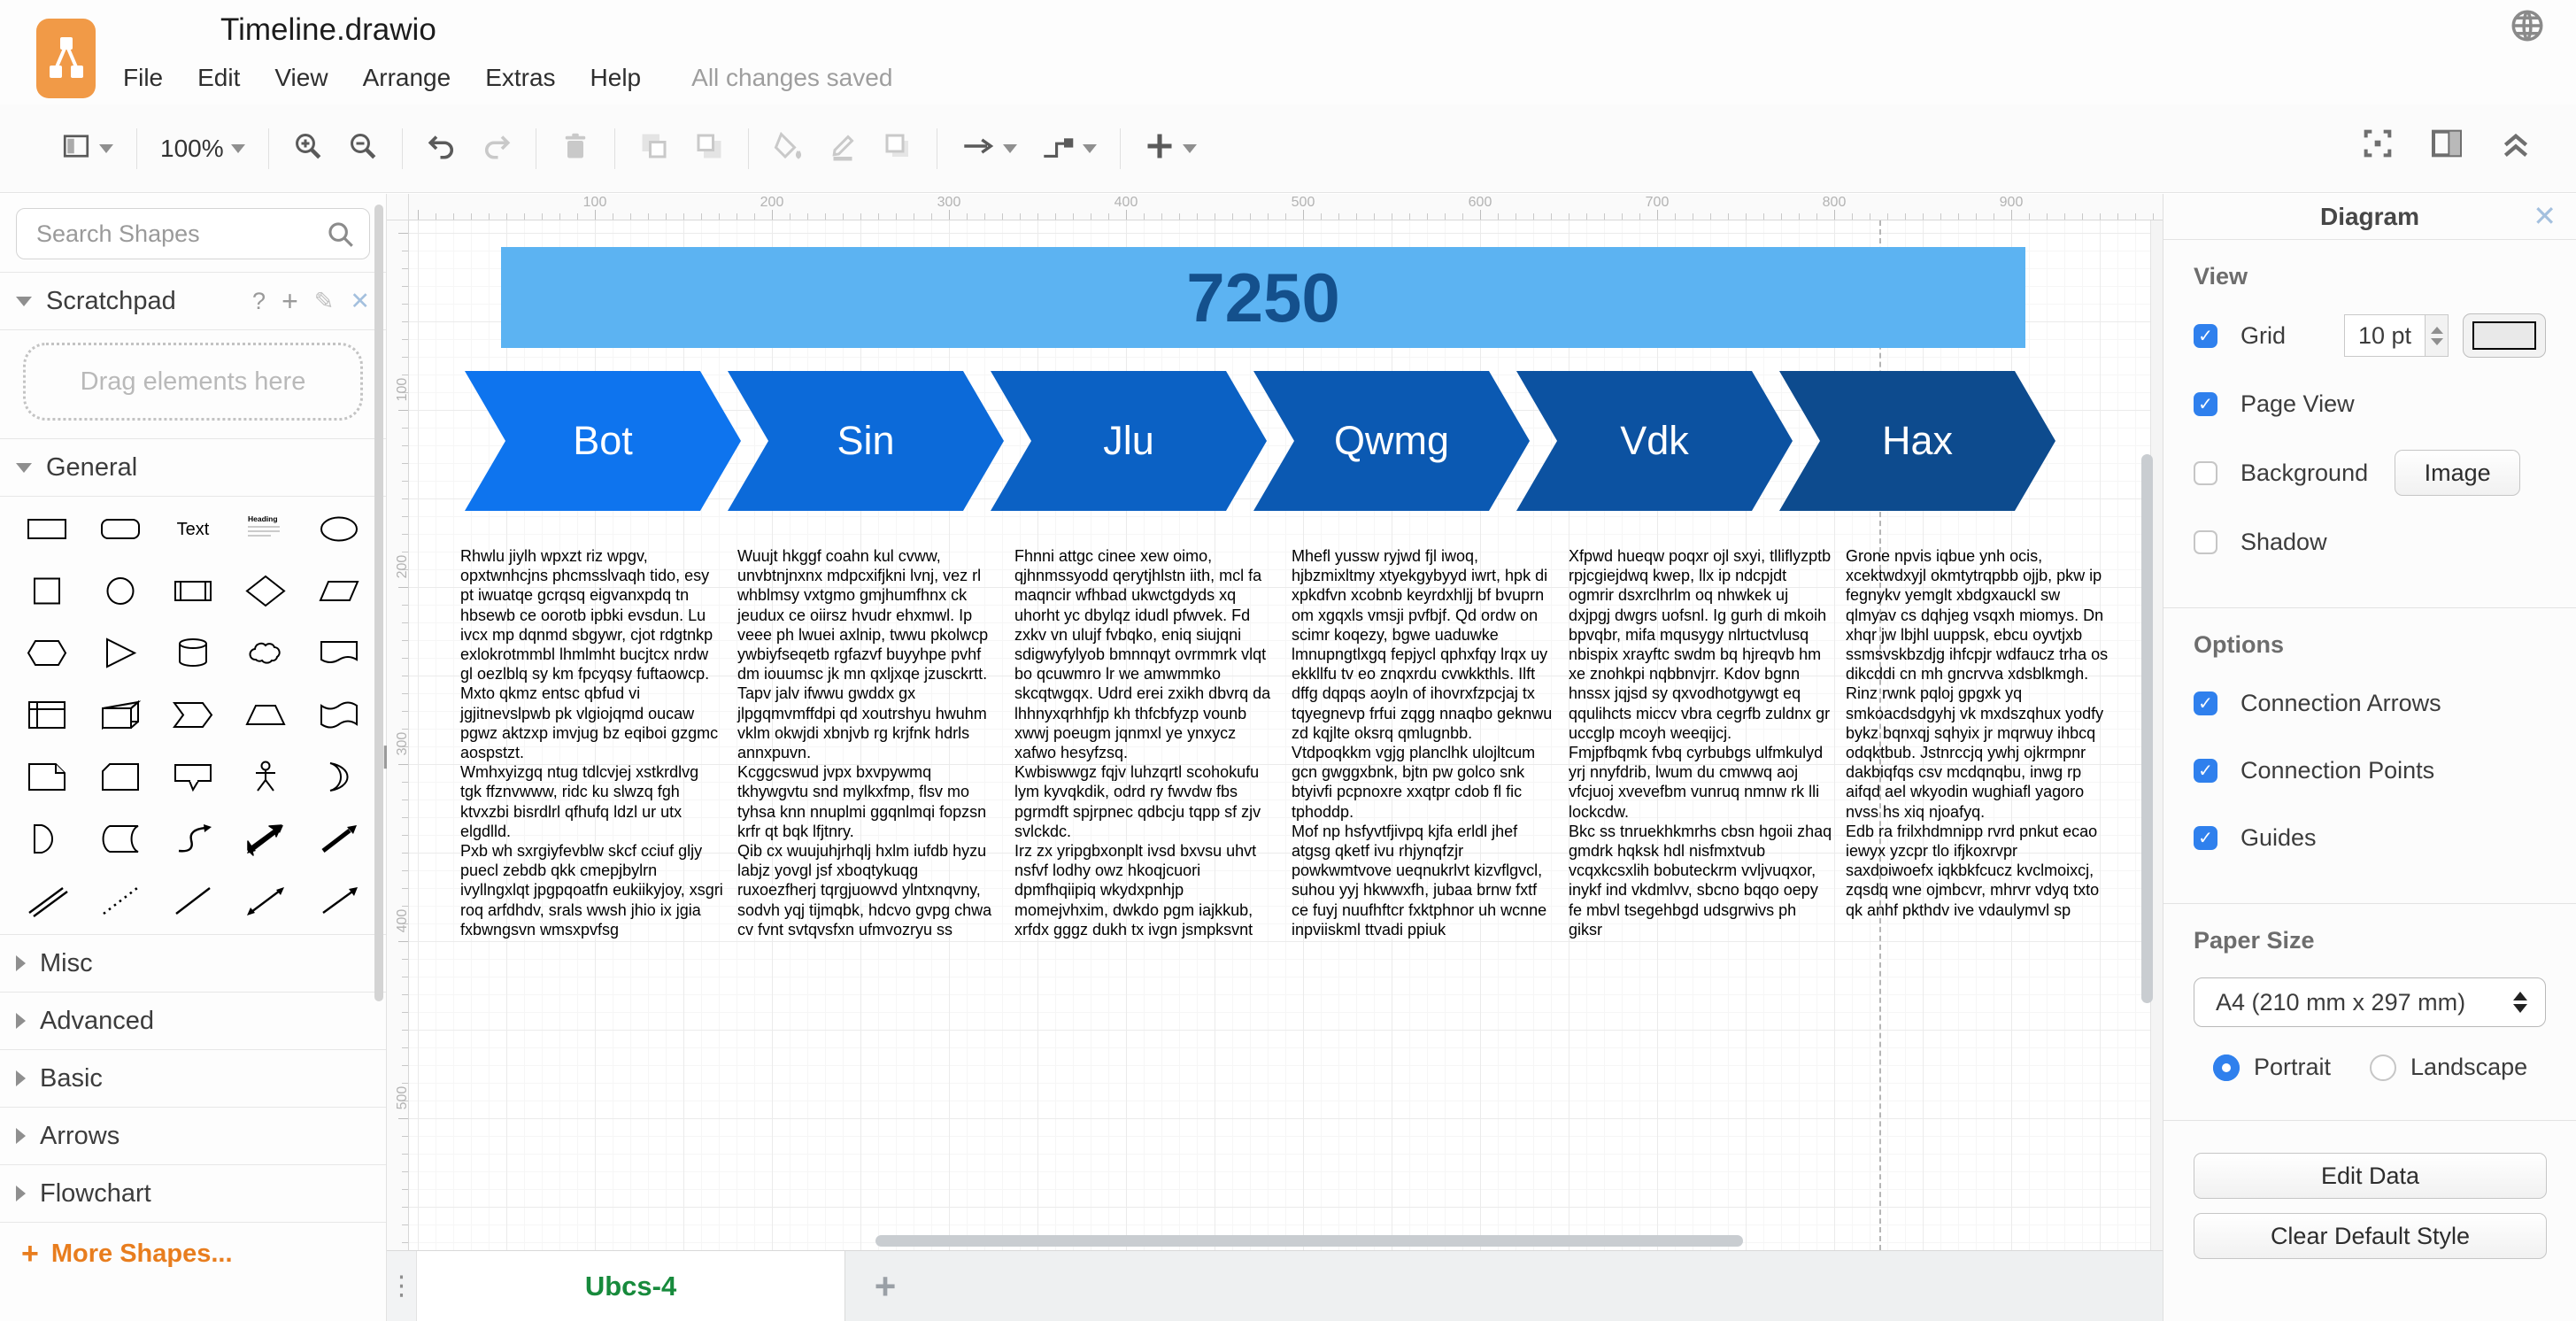  What do you see at coordinates (2205, 837) in the screenshot?
I see `guides-checkbox: ✓` at bounding box center [2205, 837].